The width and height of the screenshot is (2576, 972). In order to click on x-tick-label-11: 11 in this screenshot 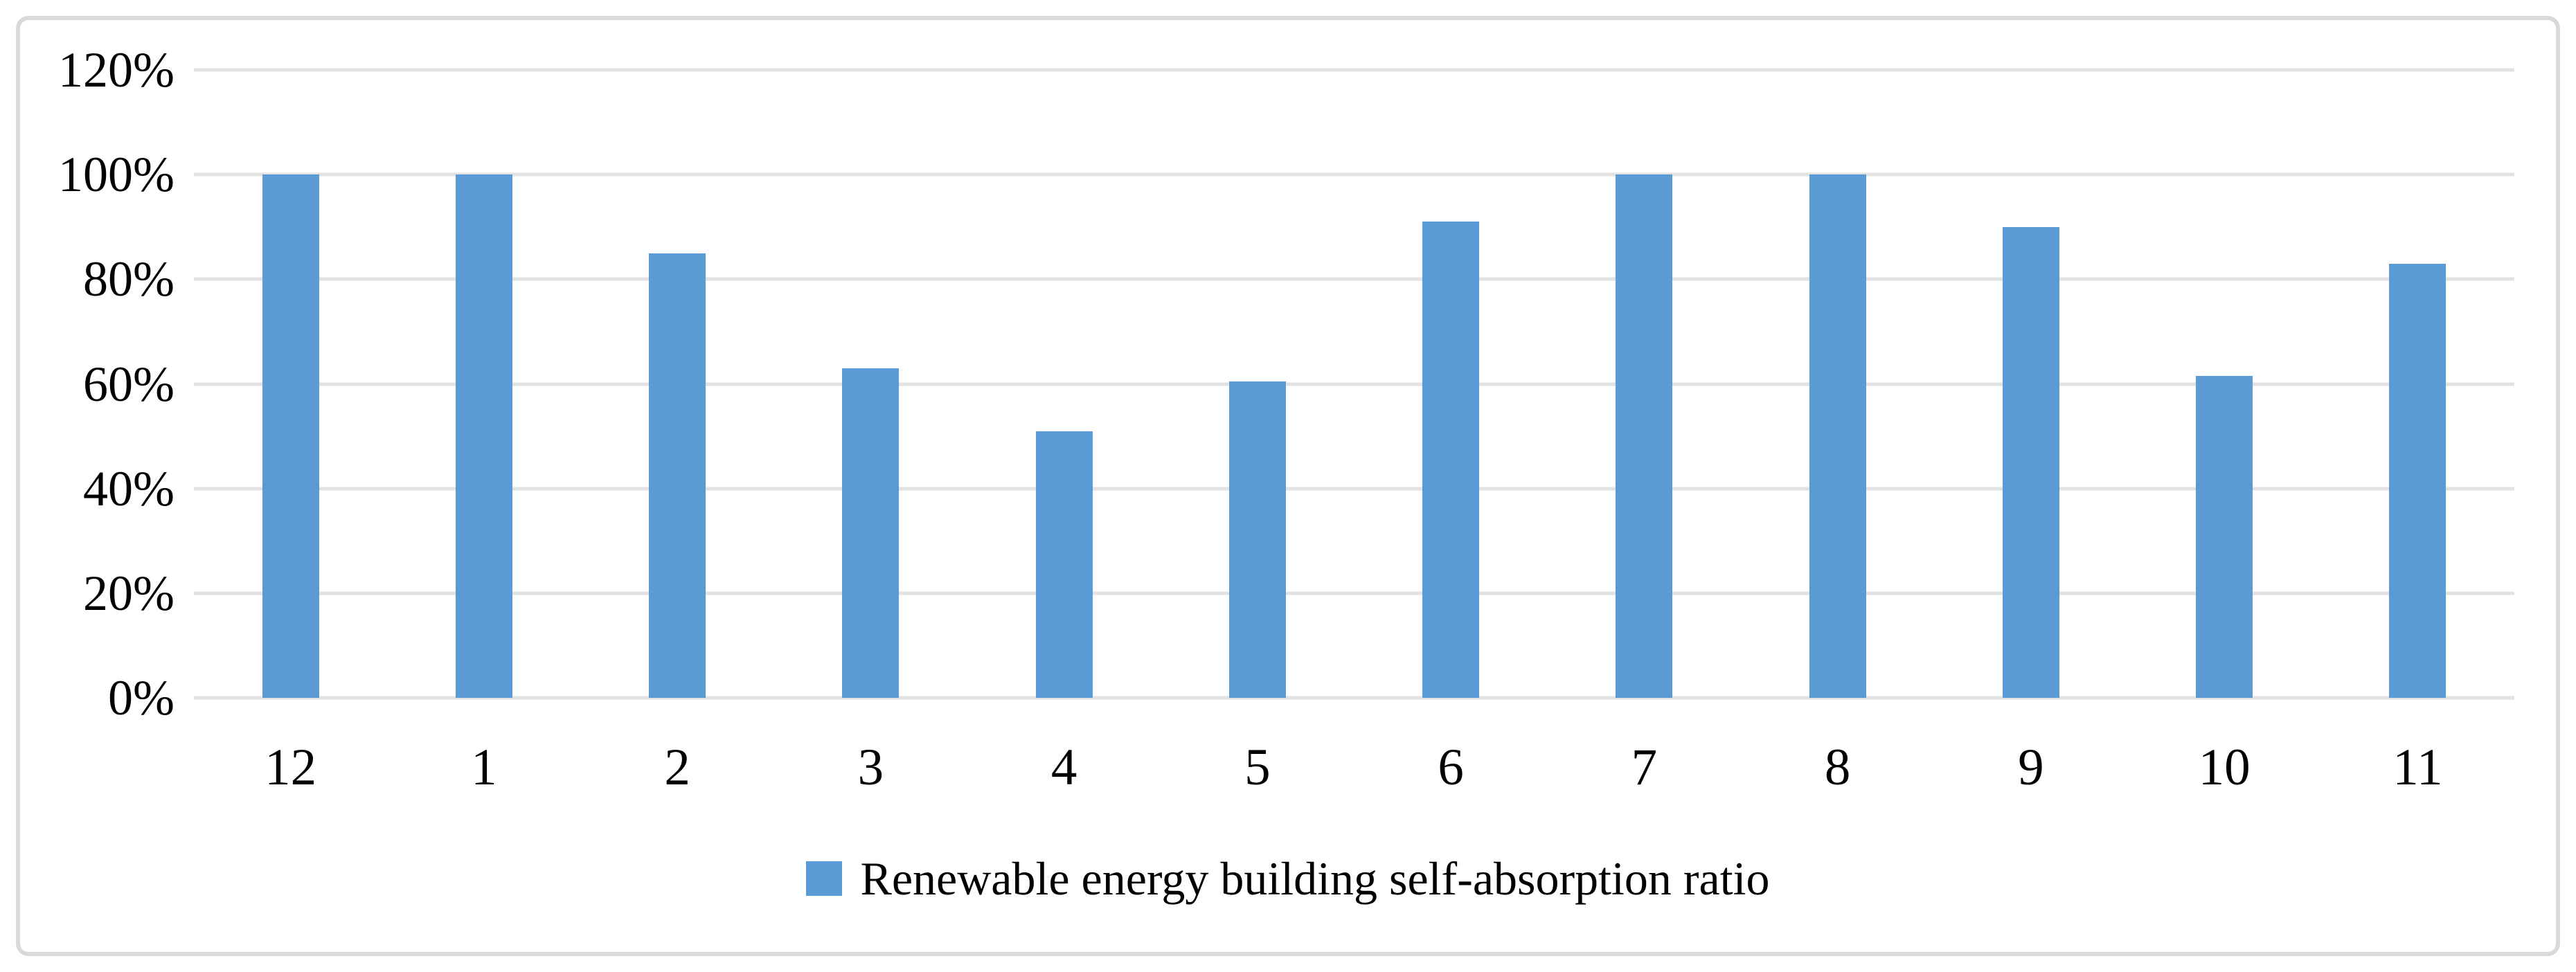, I will do `click(2417, 767)`.